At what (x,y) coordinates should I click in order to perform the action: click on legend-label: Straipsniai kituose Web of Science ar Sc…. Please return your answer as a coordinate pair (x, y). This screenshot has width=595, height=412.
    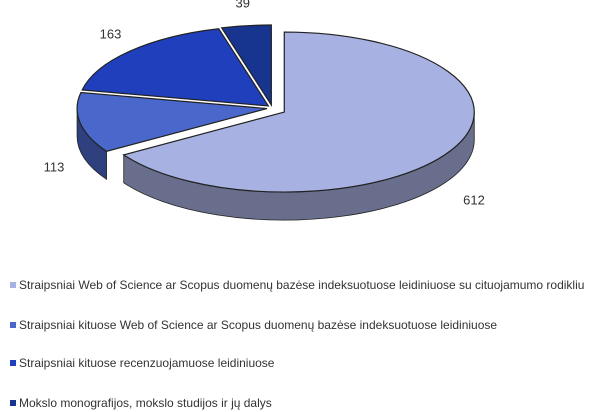
    Looking at the image, I should click on (258, 325).